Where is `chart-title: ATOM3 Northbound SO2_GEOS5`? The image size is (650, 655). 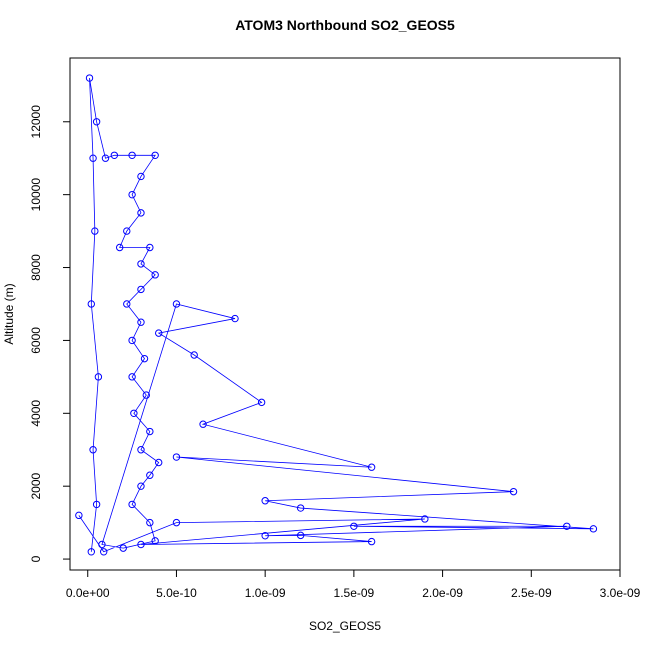 chart-title: ATOM3 Northbound SO2_GEOS5 is located at coordinates (345, 25).